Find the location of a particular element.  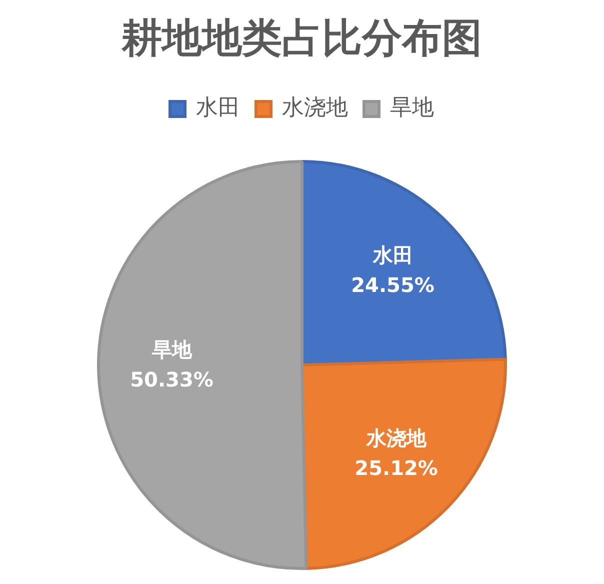

legend-label: 旱地 is located at coordinates (412, 108).